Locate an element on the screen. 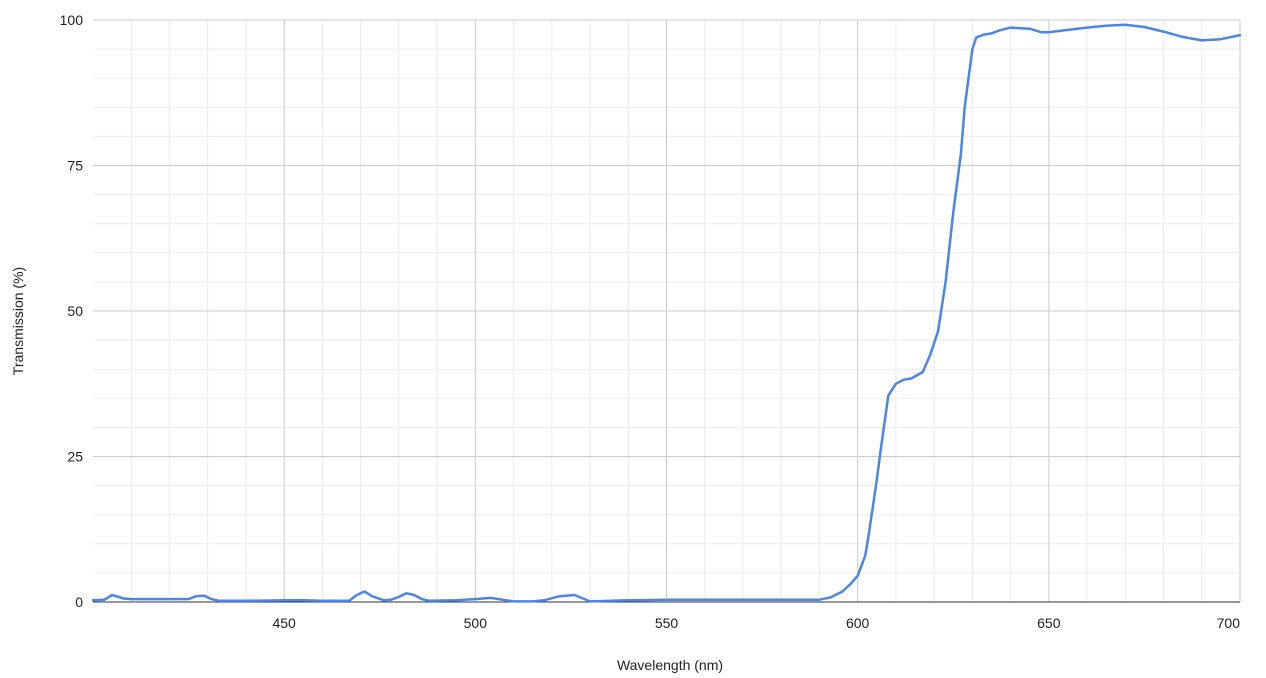 The image size is (1266, 678). y-tick-label: 0 is located at coordinates (79, 602).